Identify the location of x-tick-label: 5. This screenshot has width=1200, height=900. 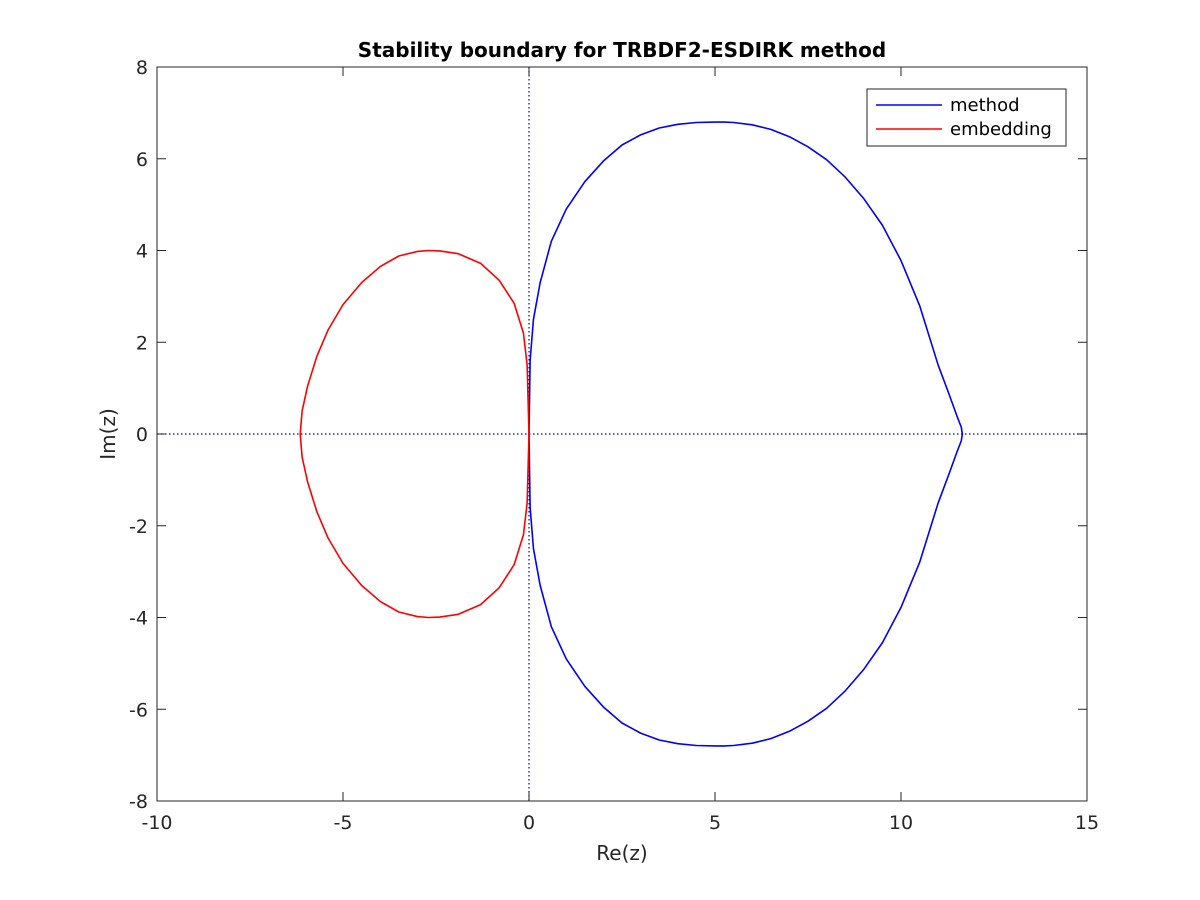
(715, 823).